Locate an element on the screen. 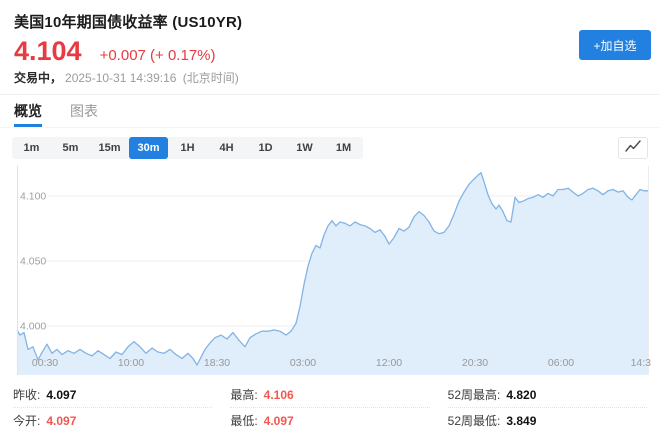  stat-label: 今开: is located at coordinates (27, 421).